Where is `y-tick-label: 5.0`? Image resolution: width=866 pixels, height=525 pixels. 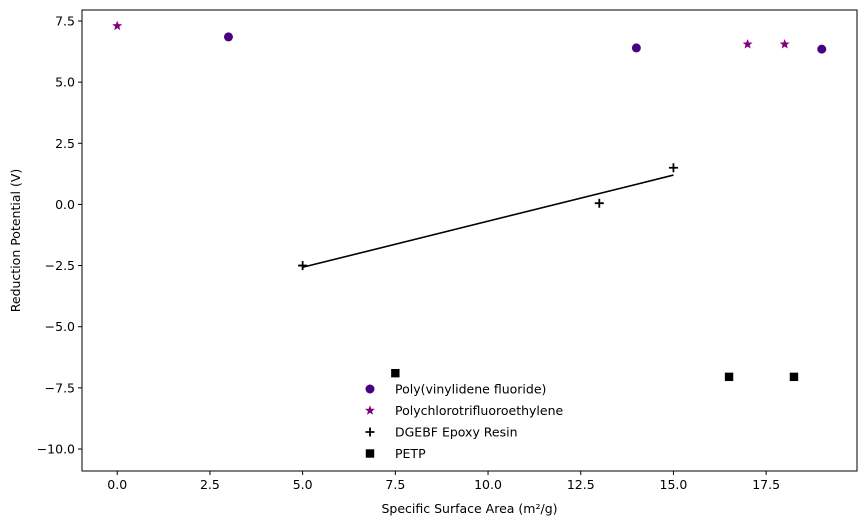
y-tick-label: 5.0 is located at coordinates (65, 82).